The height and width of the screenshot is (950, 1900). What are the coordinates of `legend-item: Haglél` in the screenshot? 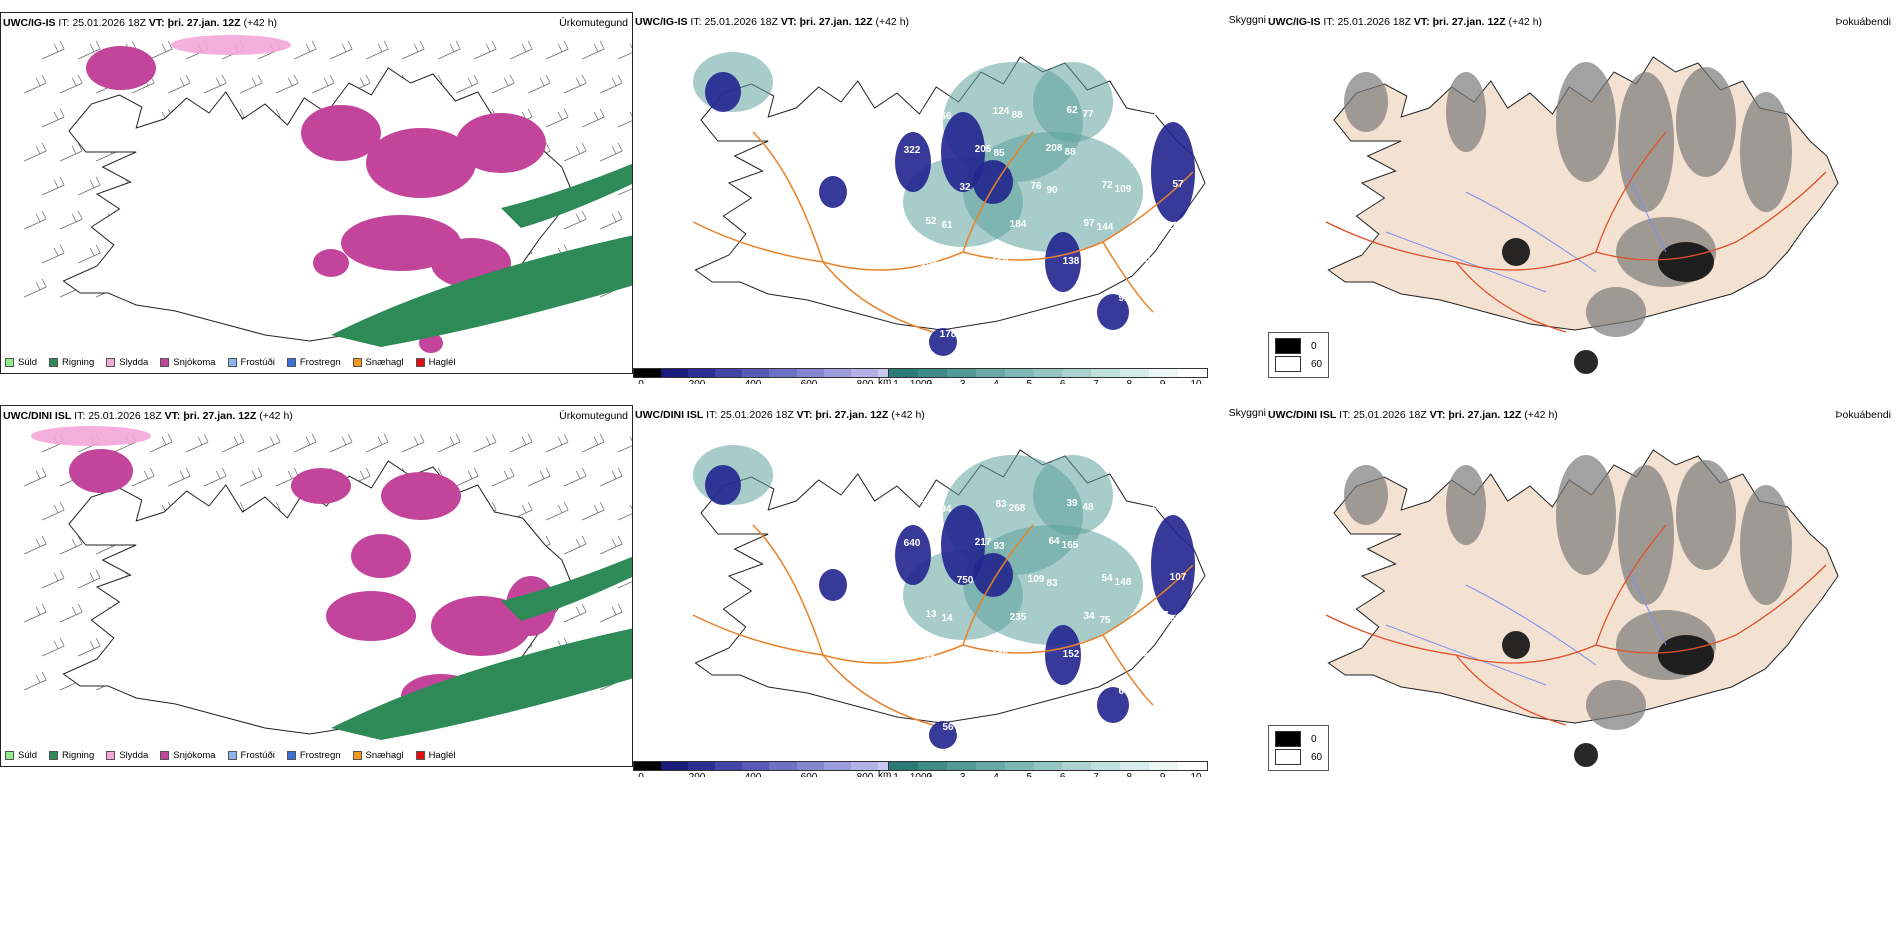 It's located at (435, 362).